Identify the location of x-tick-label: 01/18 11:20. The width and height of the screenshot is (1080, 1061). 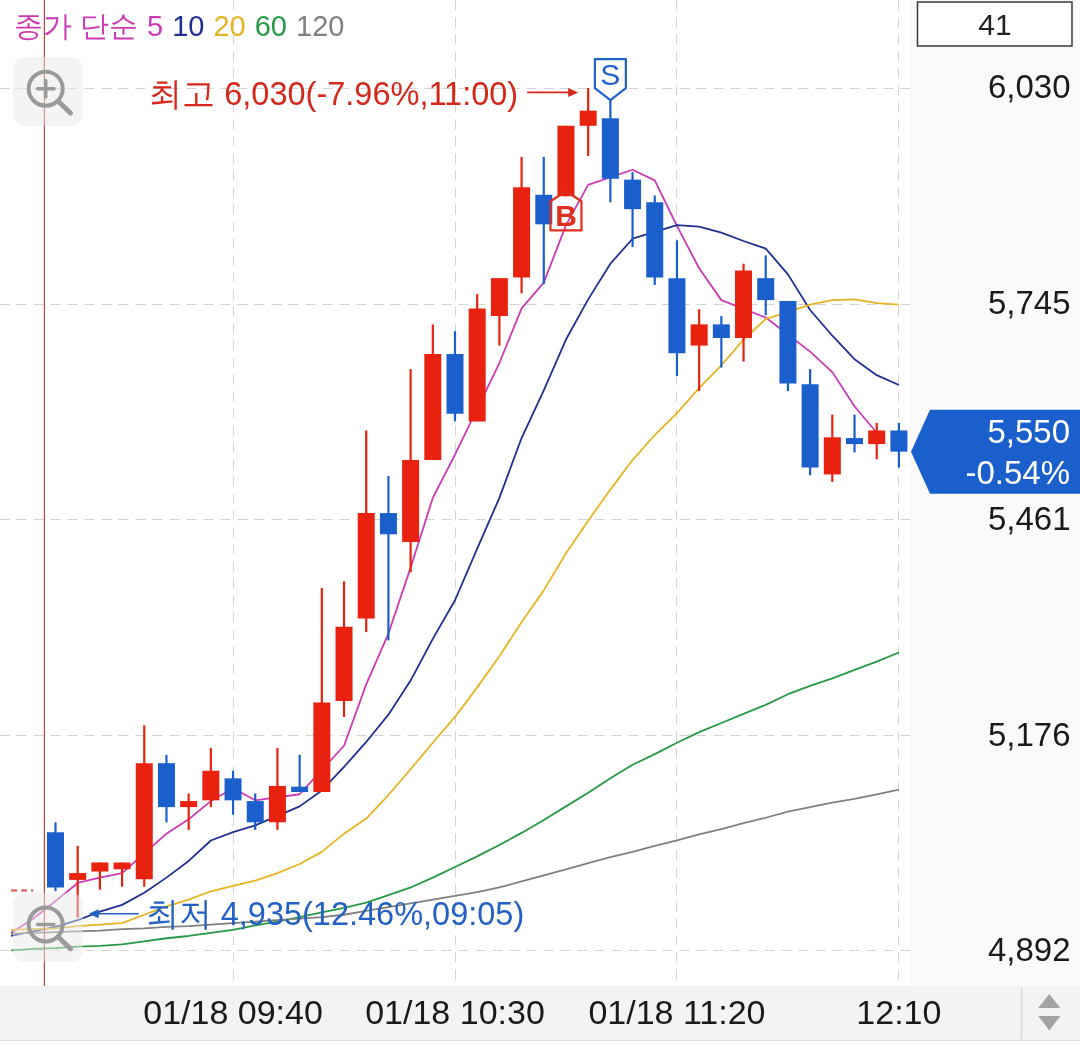
(677, 1011).